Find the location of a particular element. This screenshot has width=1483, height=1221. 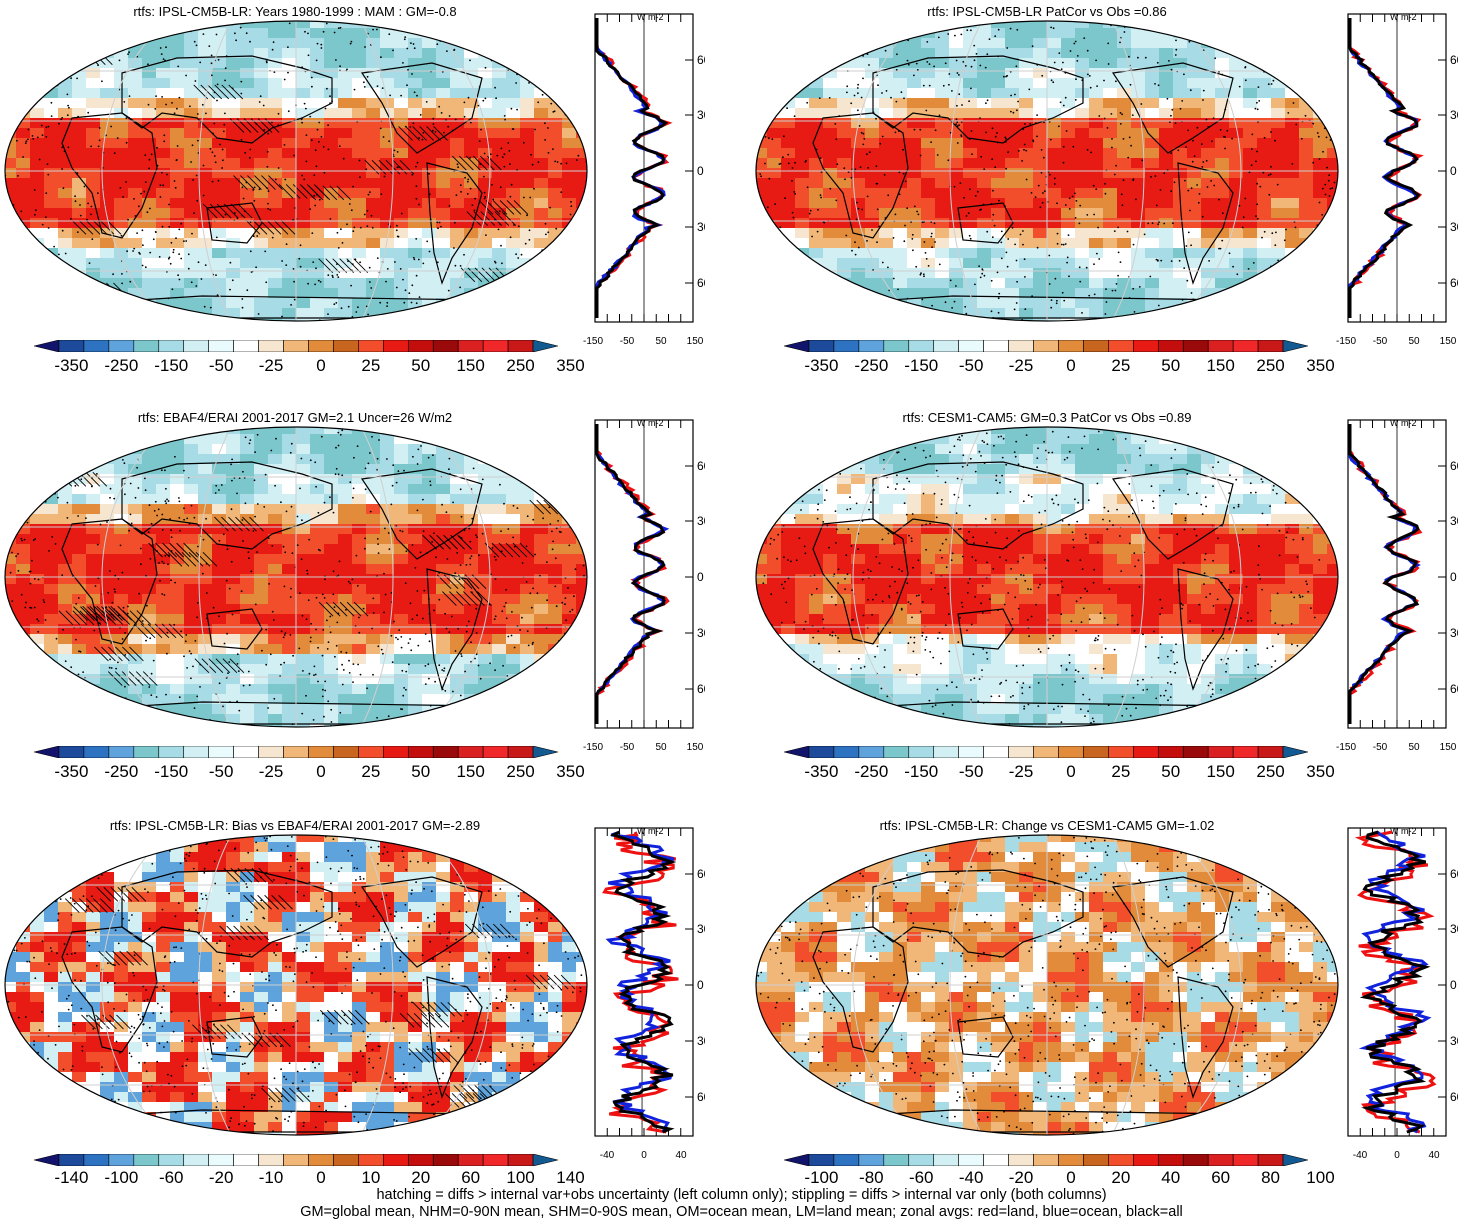

continent-outline is located at coordinates (234, 223).